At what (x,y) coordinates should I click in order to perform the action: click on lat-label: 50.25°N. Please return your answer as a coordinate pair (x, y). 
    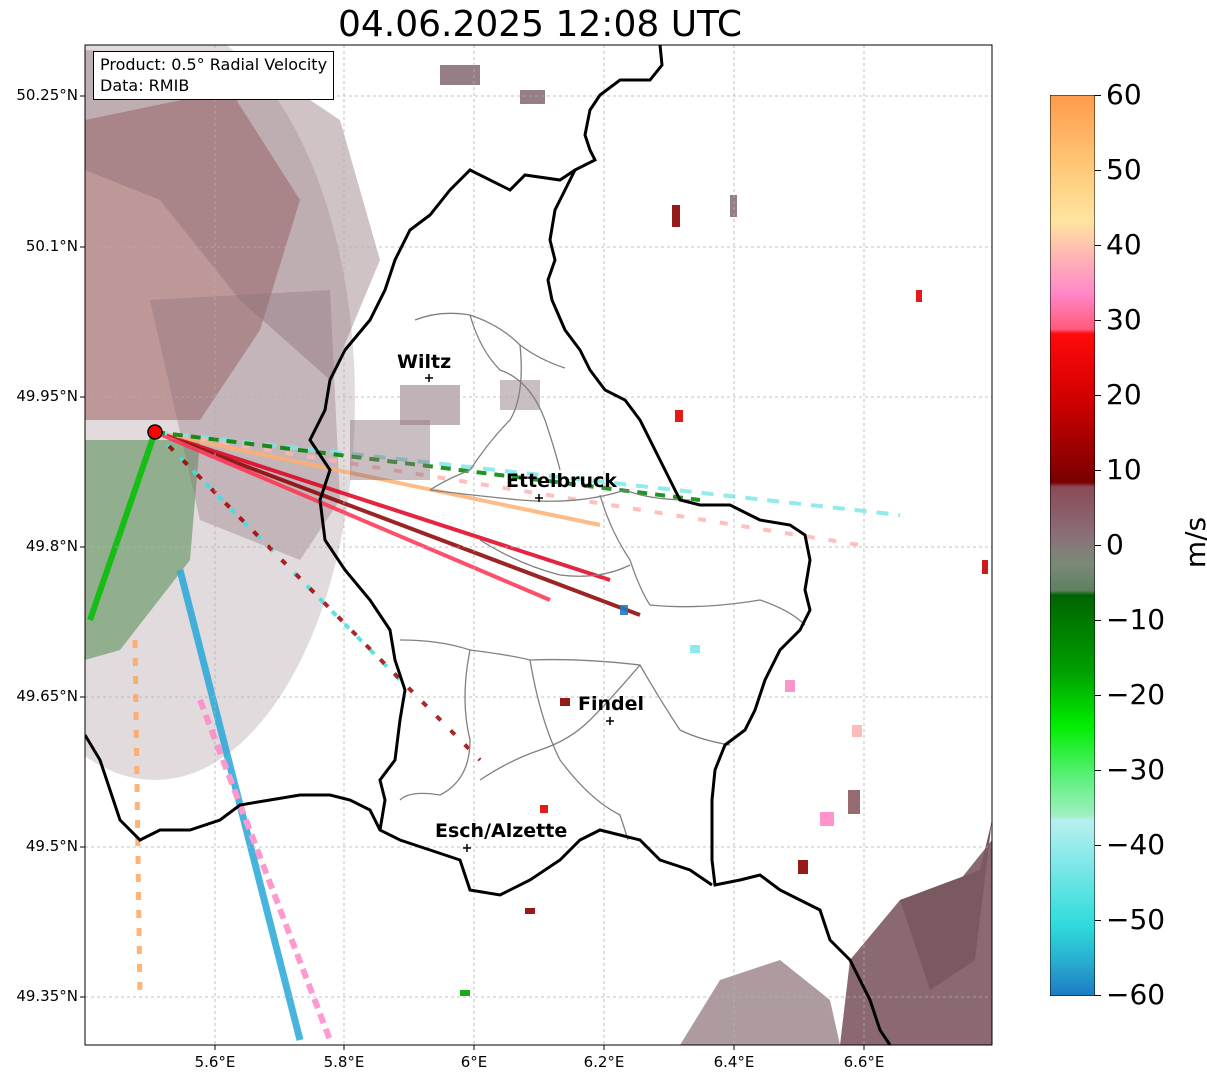
    Looking at the image, I should click on (47, 95).